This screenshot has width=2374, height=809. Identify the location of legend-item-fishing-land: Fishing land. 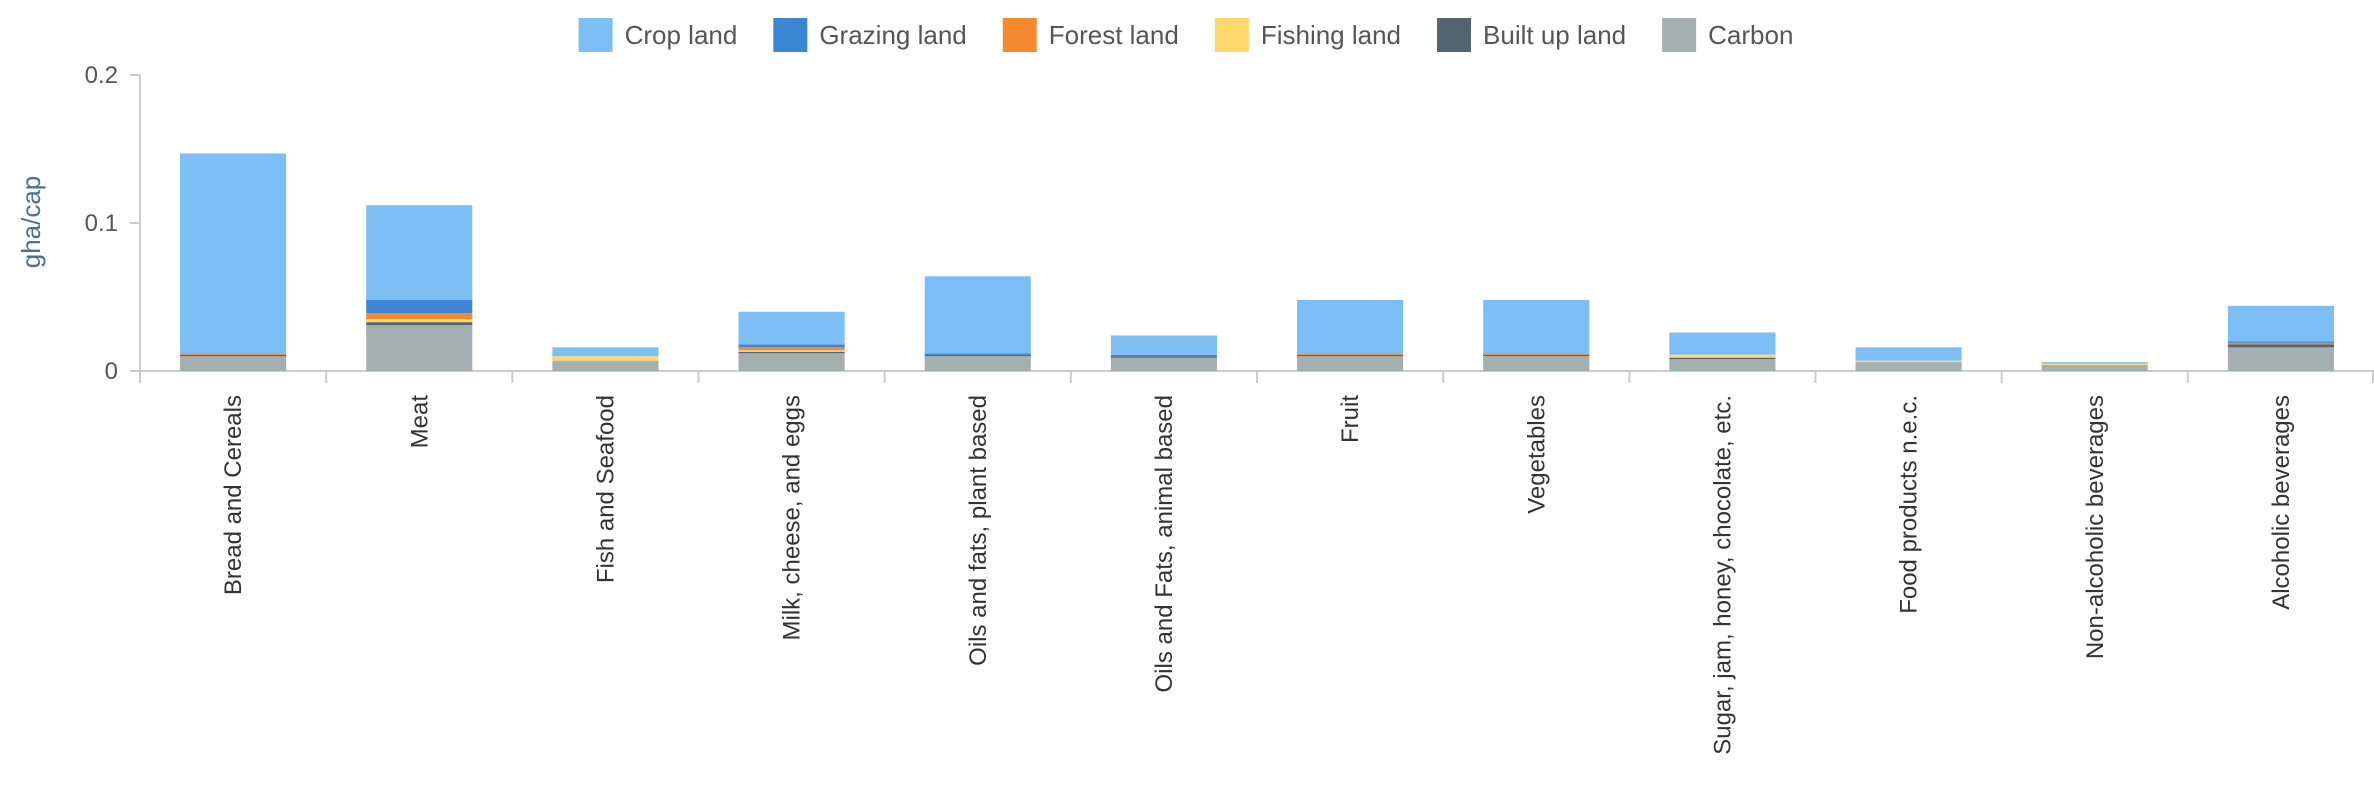
(1307, 35).